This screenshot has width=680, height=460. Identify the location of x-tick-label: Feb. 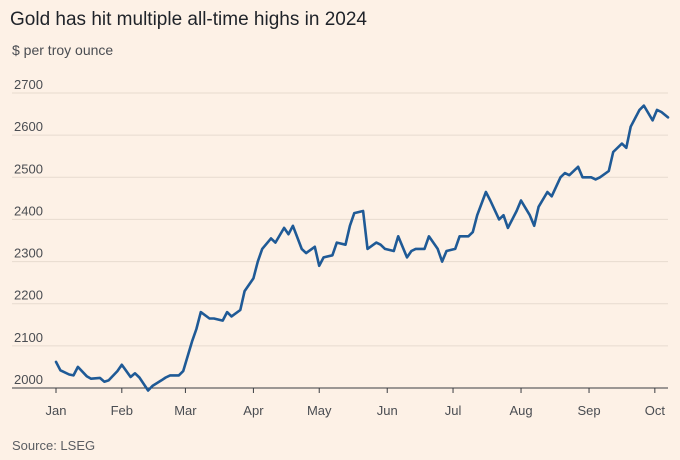
(122, 410).